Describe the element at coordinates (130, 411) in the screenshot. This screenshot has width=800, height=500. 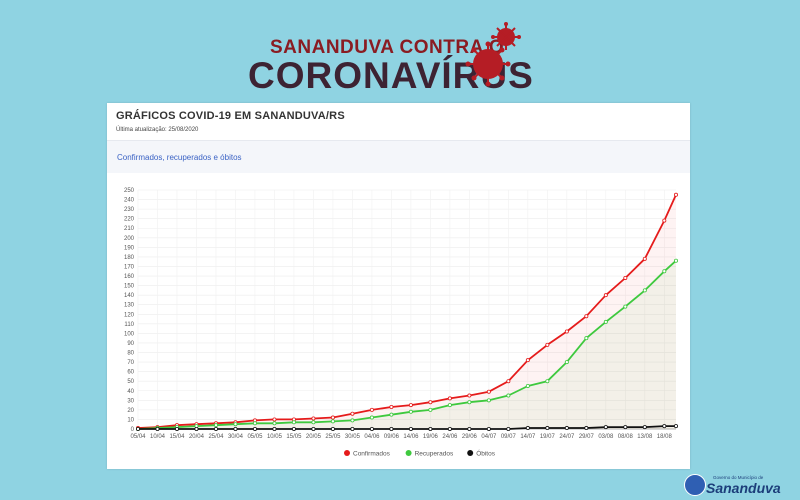
I see `y-tick-label: 20` at that location.